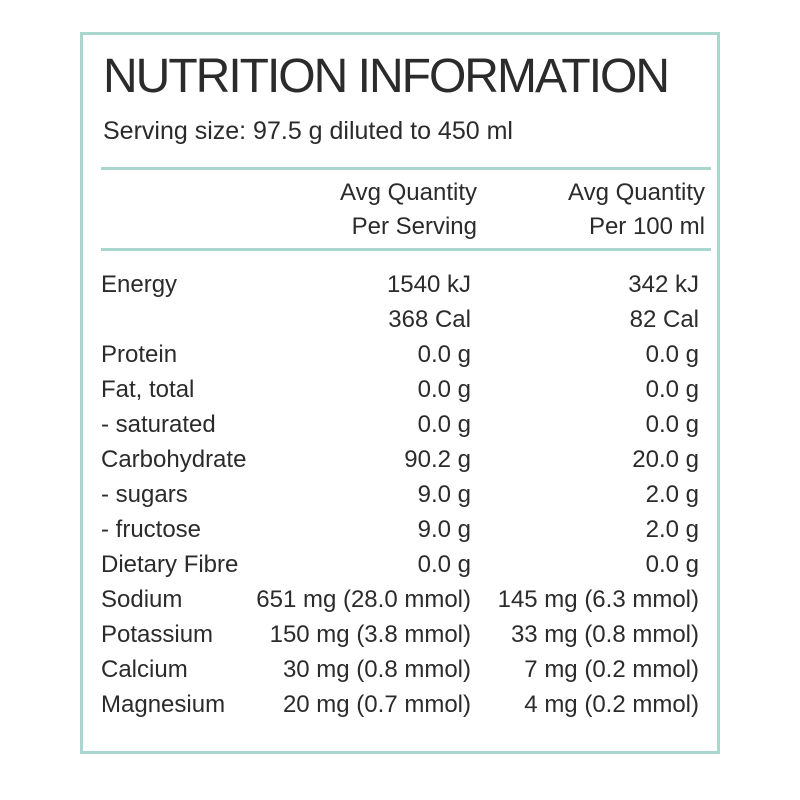 This screenshot has width=800, height=800. I want to click on per-serving-value: 150 mg (3.8 mmol), so click(370, 634).